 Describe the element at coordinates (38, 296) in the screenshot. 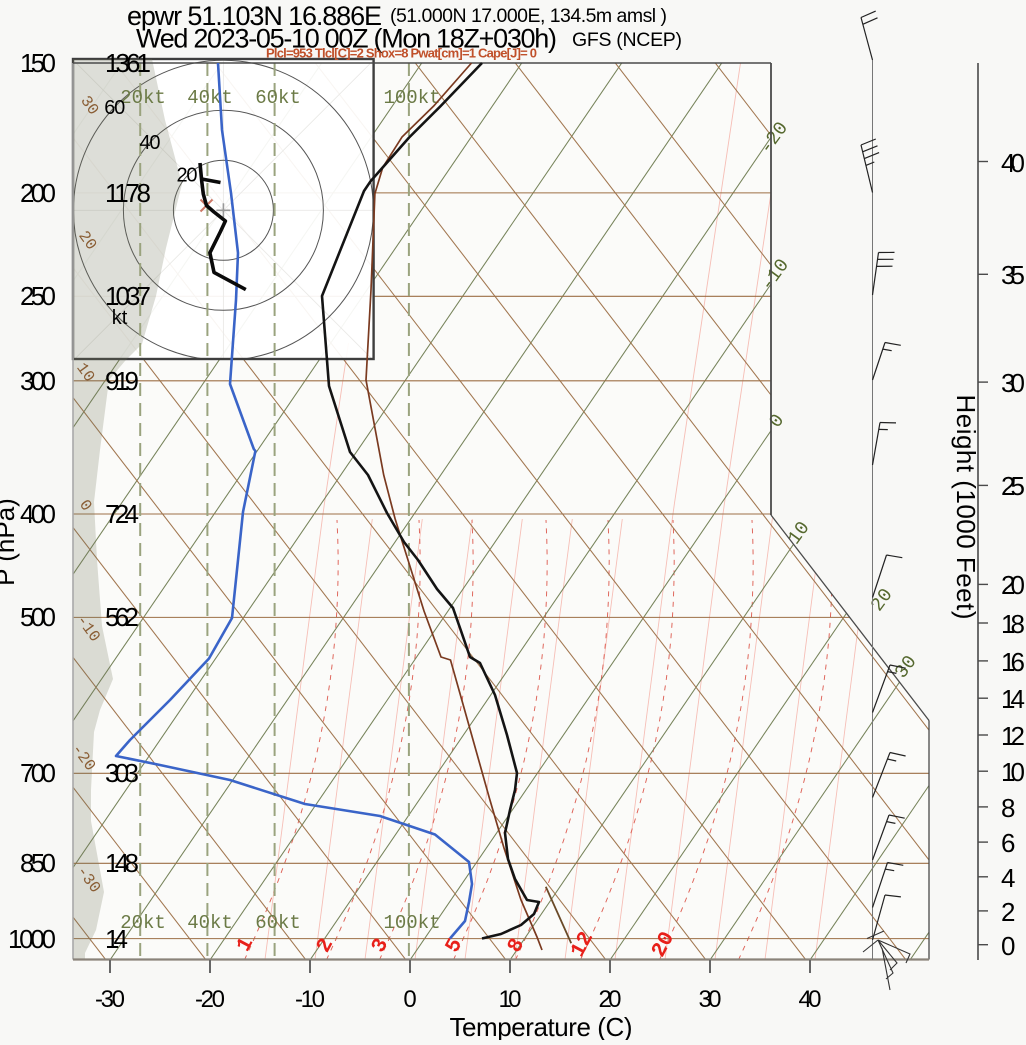

I see `svg-text: 250` at that location.